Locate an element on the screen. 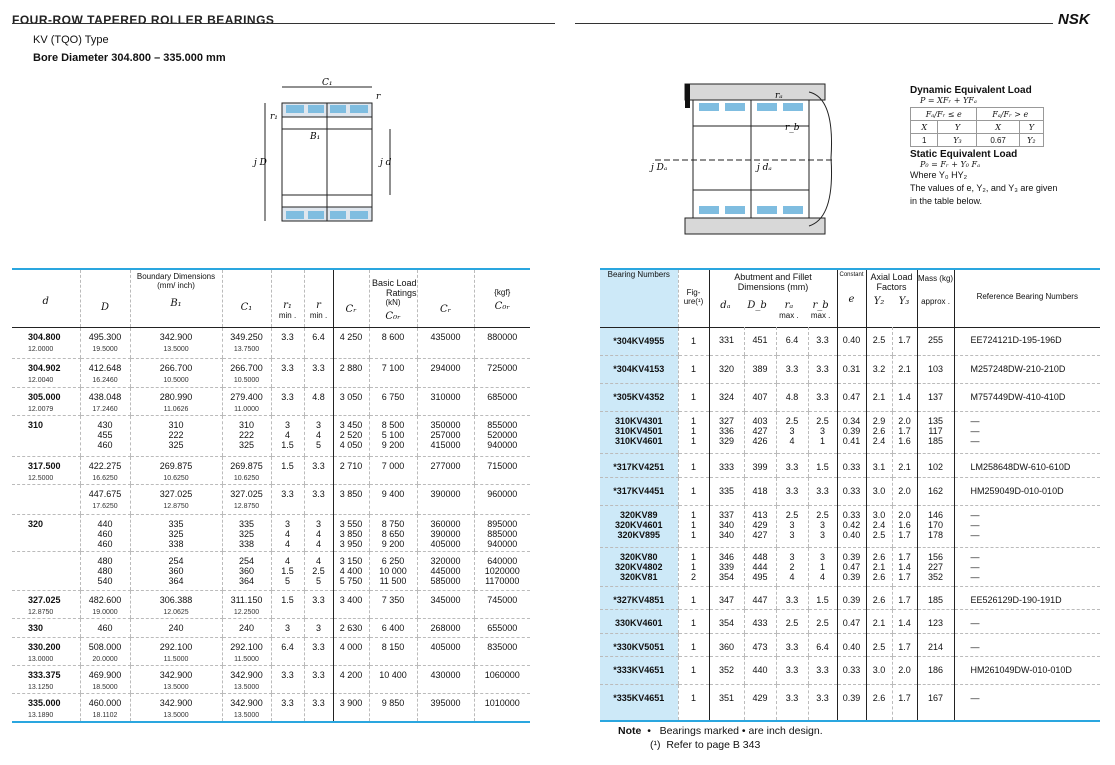 This screenshot has height=765, width=1115. y-value: Y₂ is located at coordinates (1031, 140).